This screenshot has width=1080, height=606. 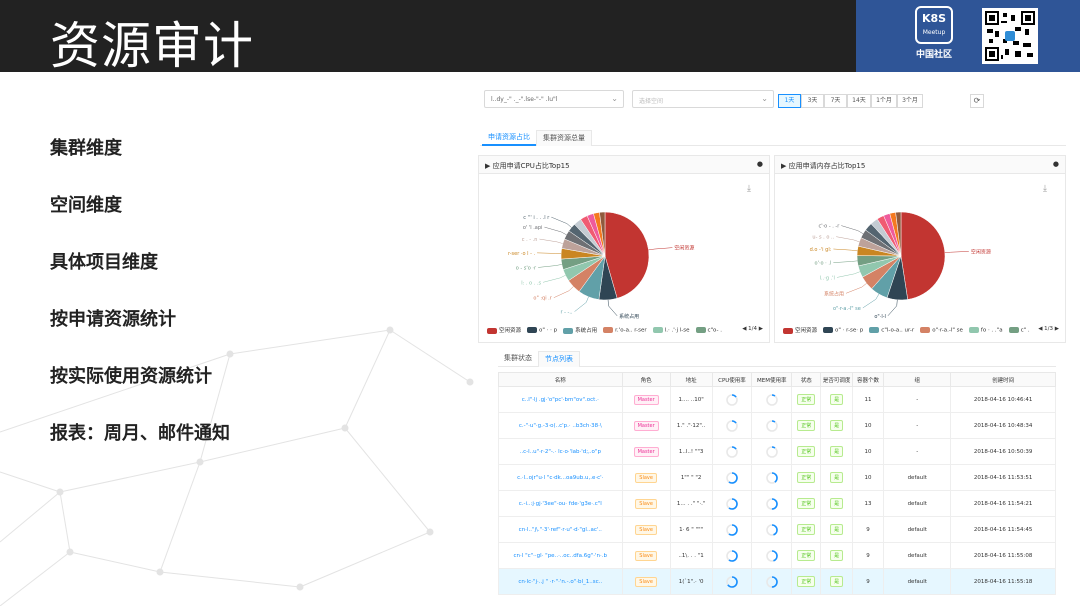 What do you see at coordinates (823, 264) in the screenshot?
I see `slice-label: o'·o · .l` at bounding box center [823, 264].